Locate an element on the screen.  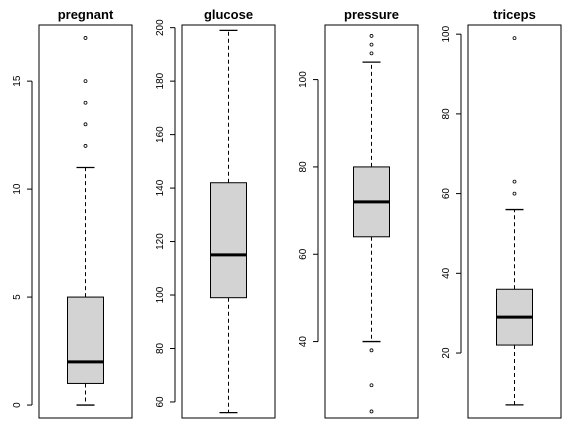
panel-title: triceps is located at coordinates (514, 14).